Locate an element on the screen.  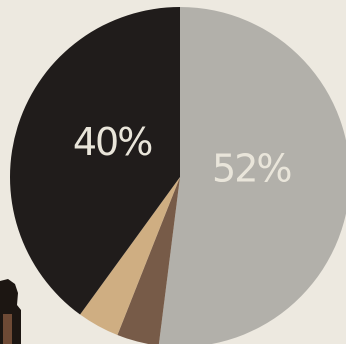
partial-figure-arm is located at coordinates (7, 329).